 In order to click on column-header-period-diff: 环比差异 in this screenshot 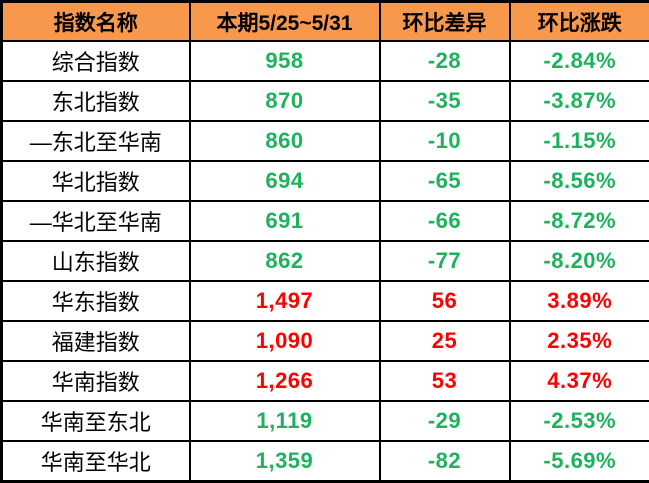, I will do `click(445, 22)`.